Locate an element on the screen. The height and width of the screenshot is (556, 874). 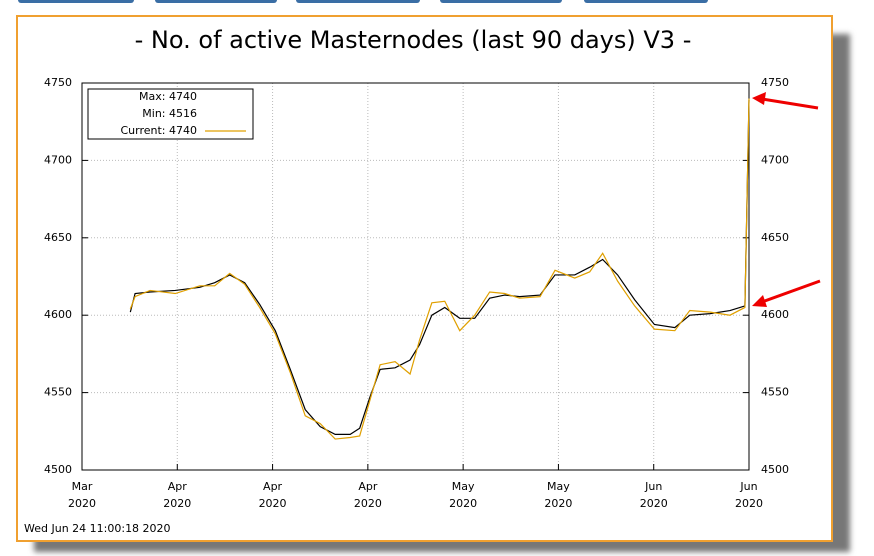
timestamp: Wed Jun 24 11:00:18 2020 is located at coordinates (97, 528).